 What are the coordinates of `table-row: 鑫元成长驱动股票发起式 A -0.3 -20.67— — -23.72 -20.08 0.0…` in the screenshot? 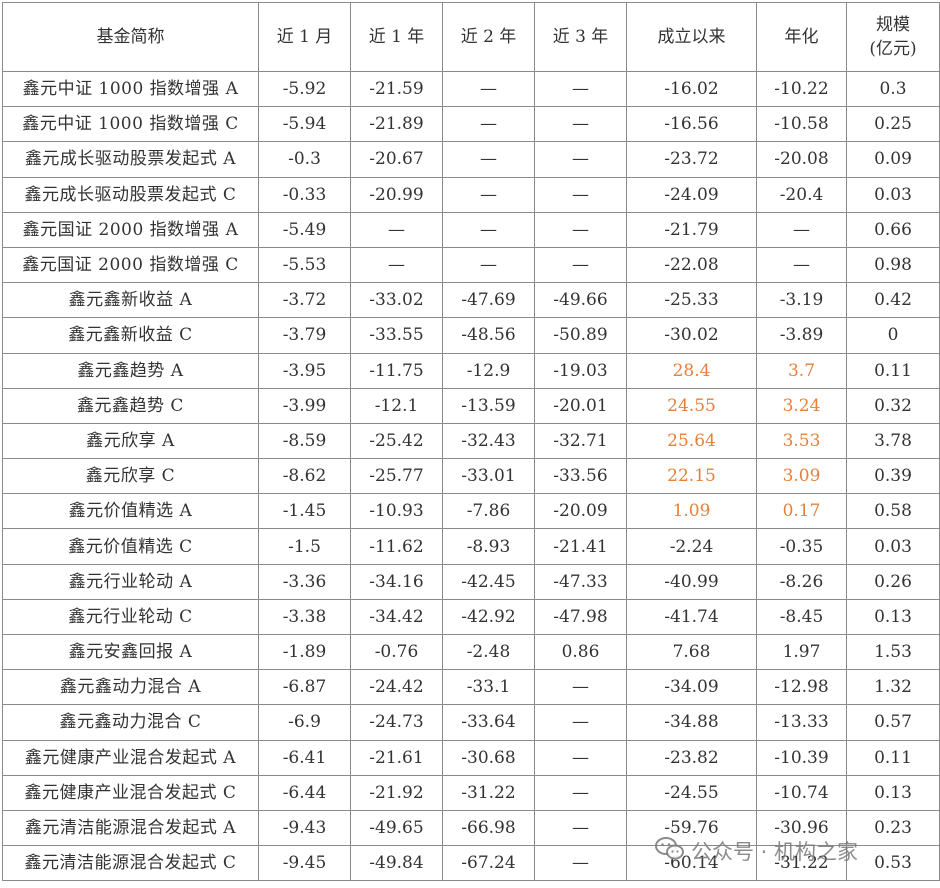 It's located at (471, 159).